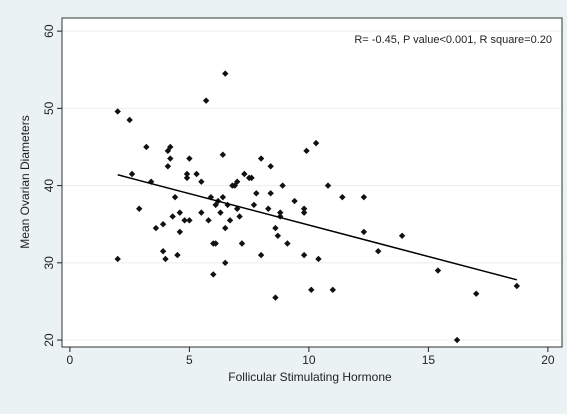  Describe the element at coordinates (453, 40) in the screenshot. I see `annotation: R= -0.45, P value<0.001, R square=0.20` at that location.